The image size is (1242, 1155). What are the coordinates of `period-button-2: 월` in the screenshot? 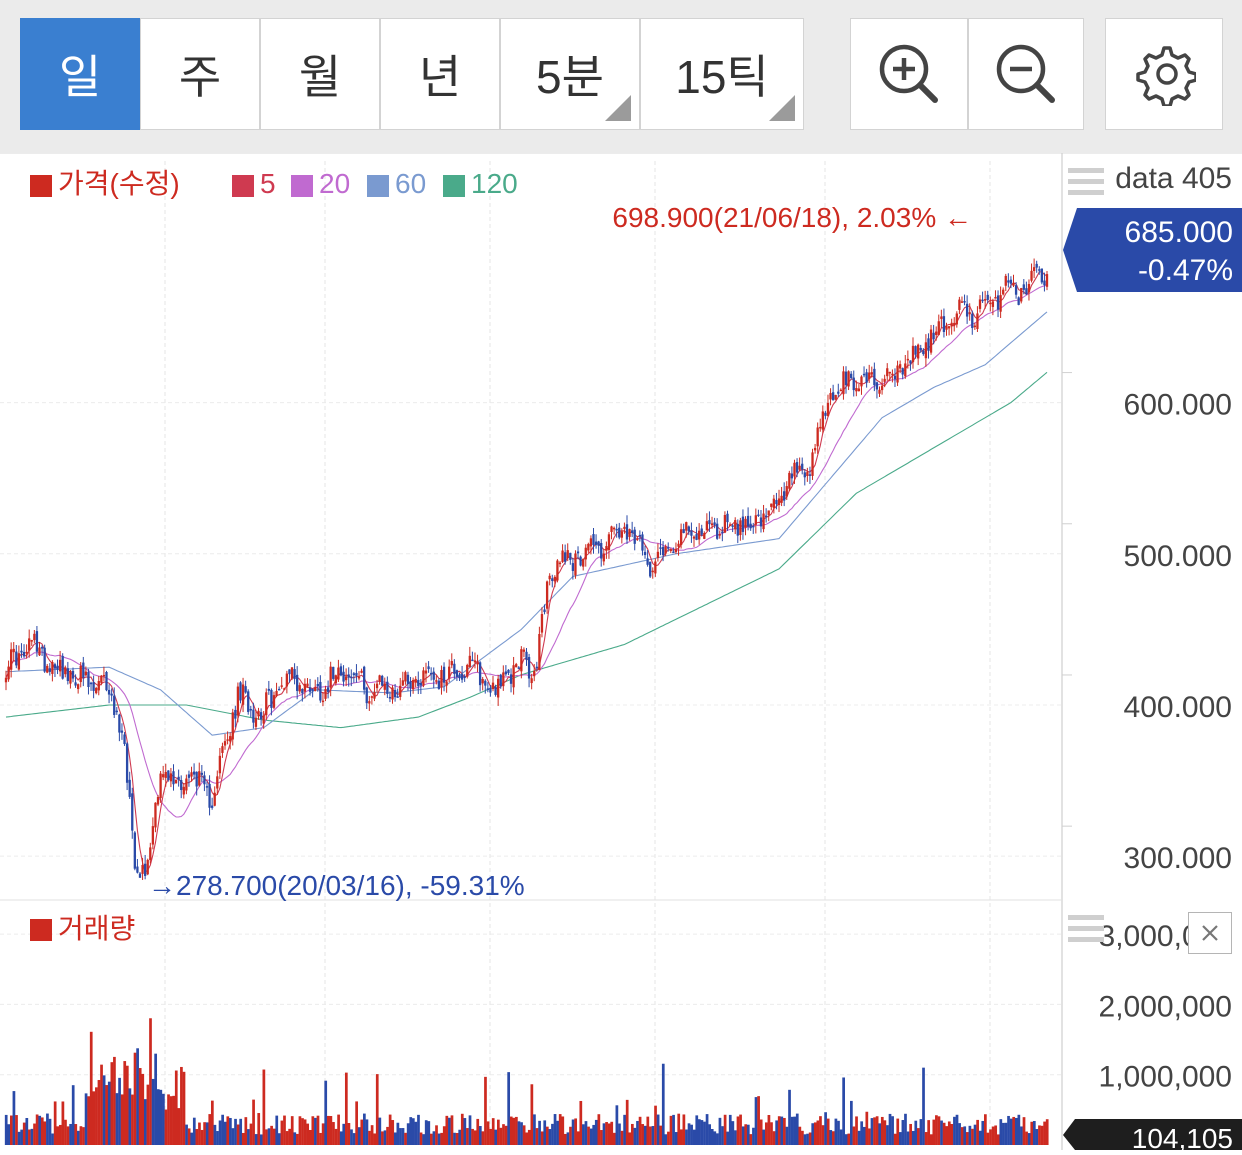 It's located at (320, 74).